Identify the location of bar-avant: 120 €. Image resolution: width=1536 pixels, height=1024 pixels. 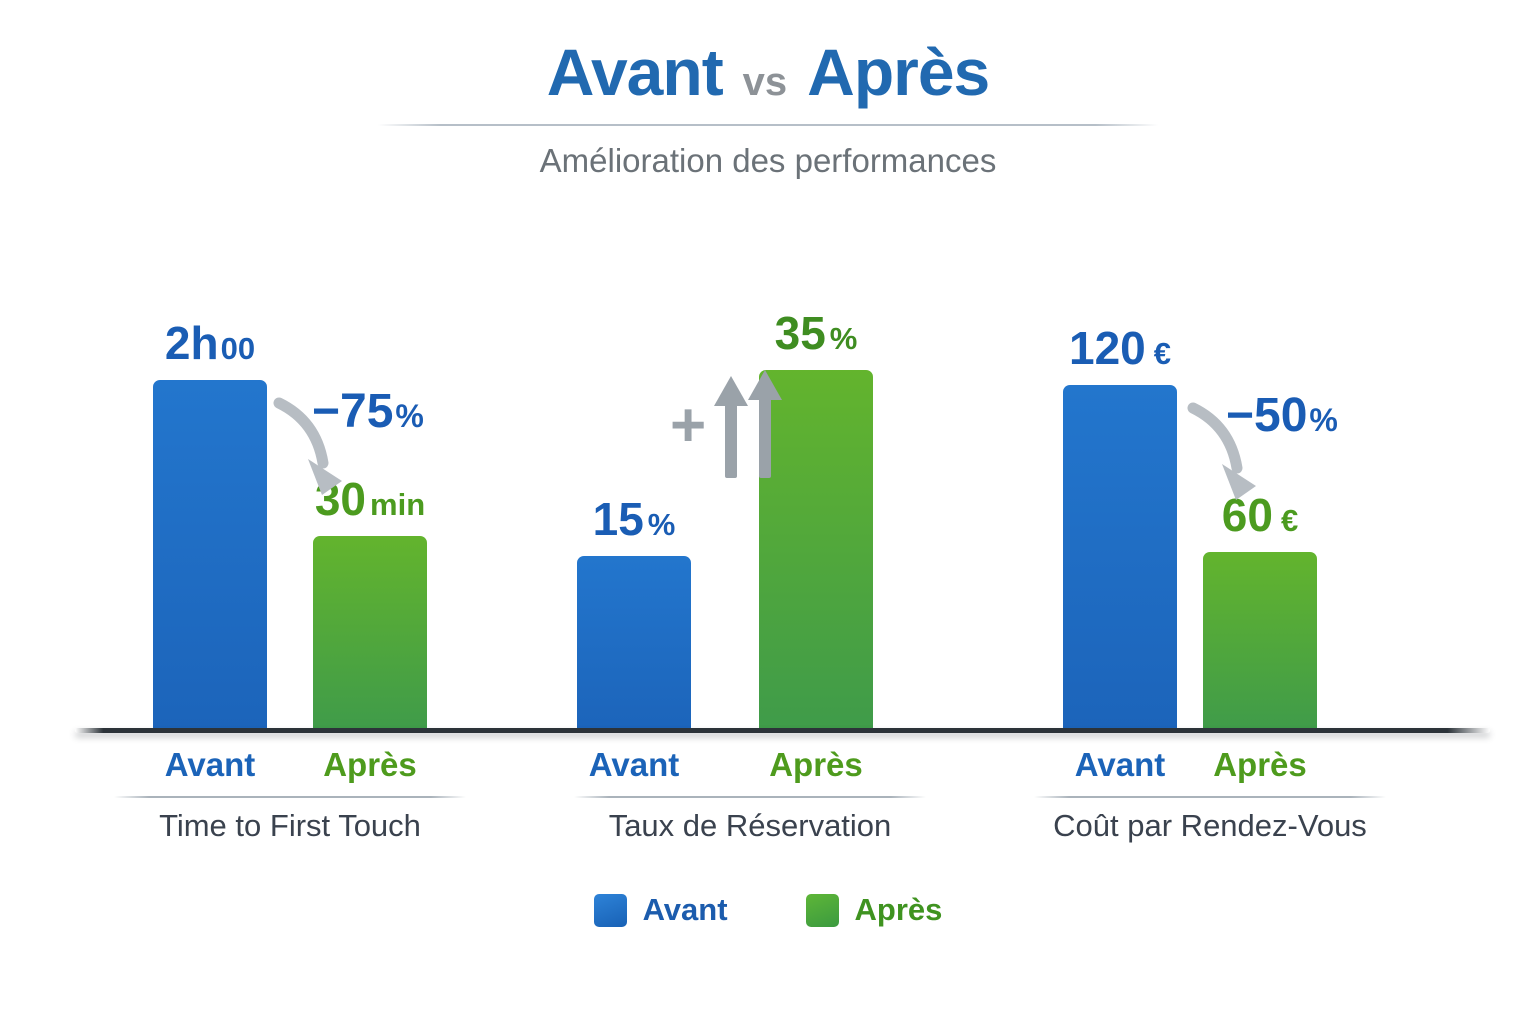
(1120, 526).